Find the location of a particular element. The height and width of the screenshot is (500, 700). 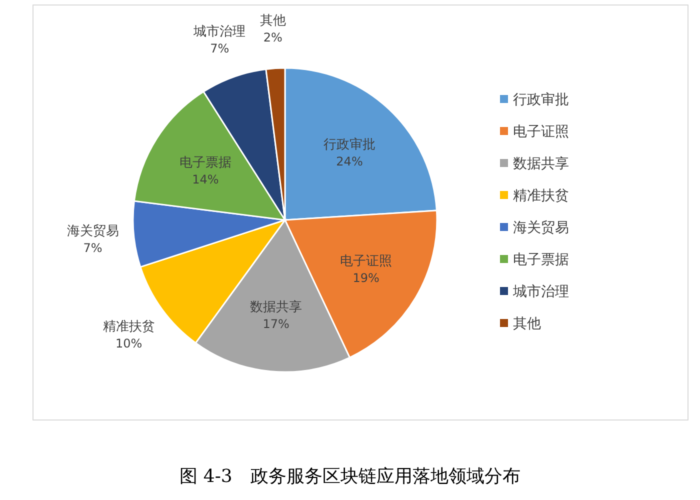

legend-label: 海关贸易 is located at coordinates (541, 228).